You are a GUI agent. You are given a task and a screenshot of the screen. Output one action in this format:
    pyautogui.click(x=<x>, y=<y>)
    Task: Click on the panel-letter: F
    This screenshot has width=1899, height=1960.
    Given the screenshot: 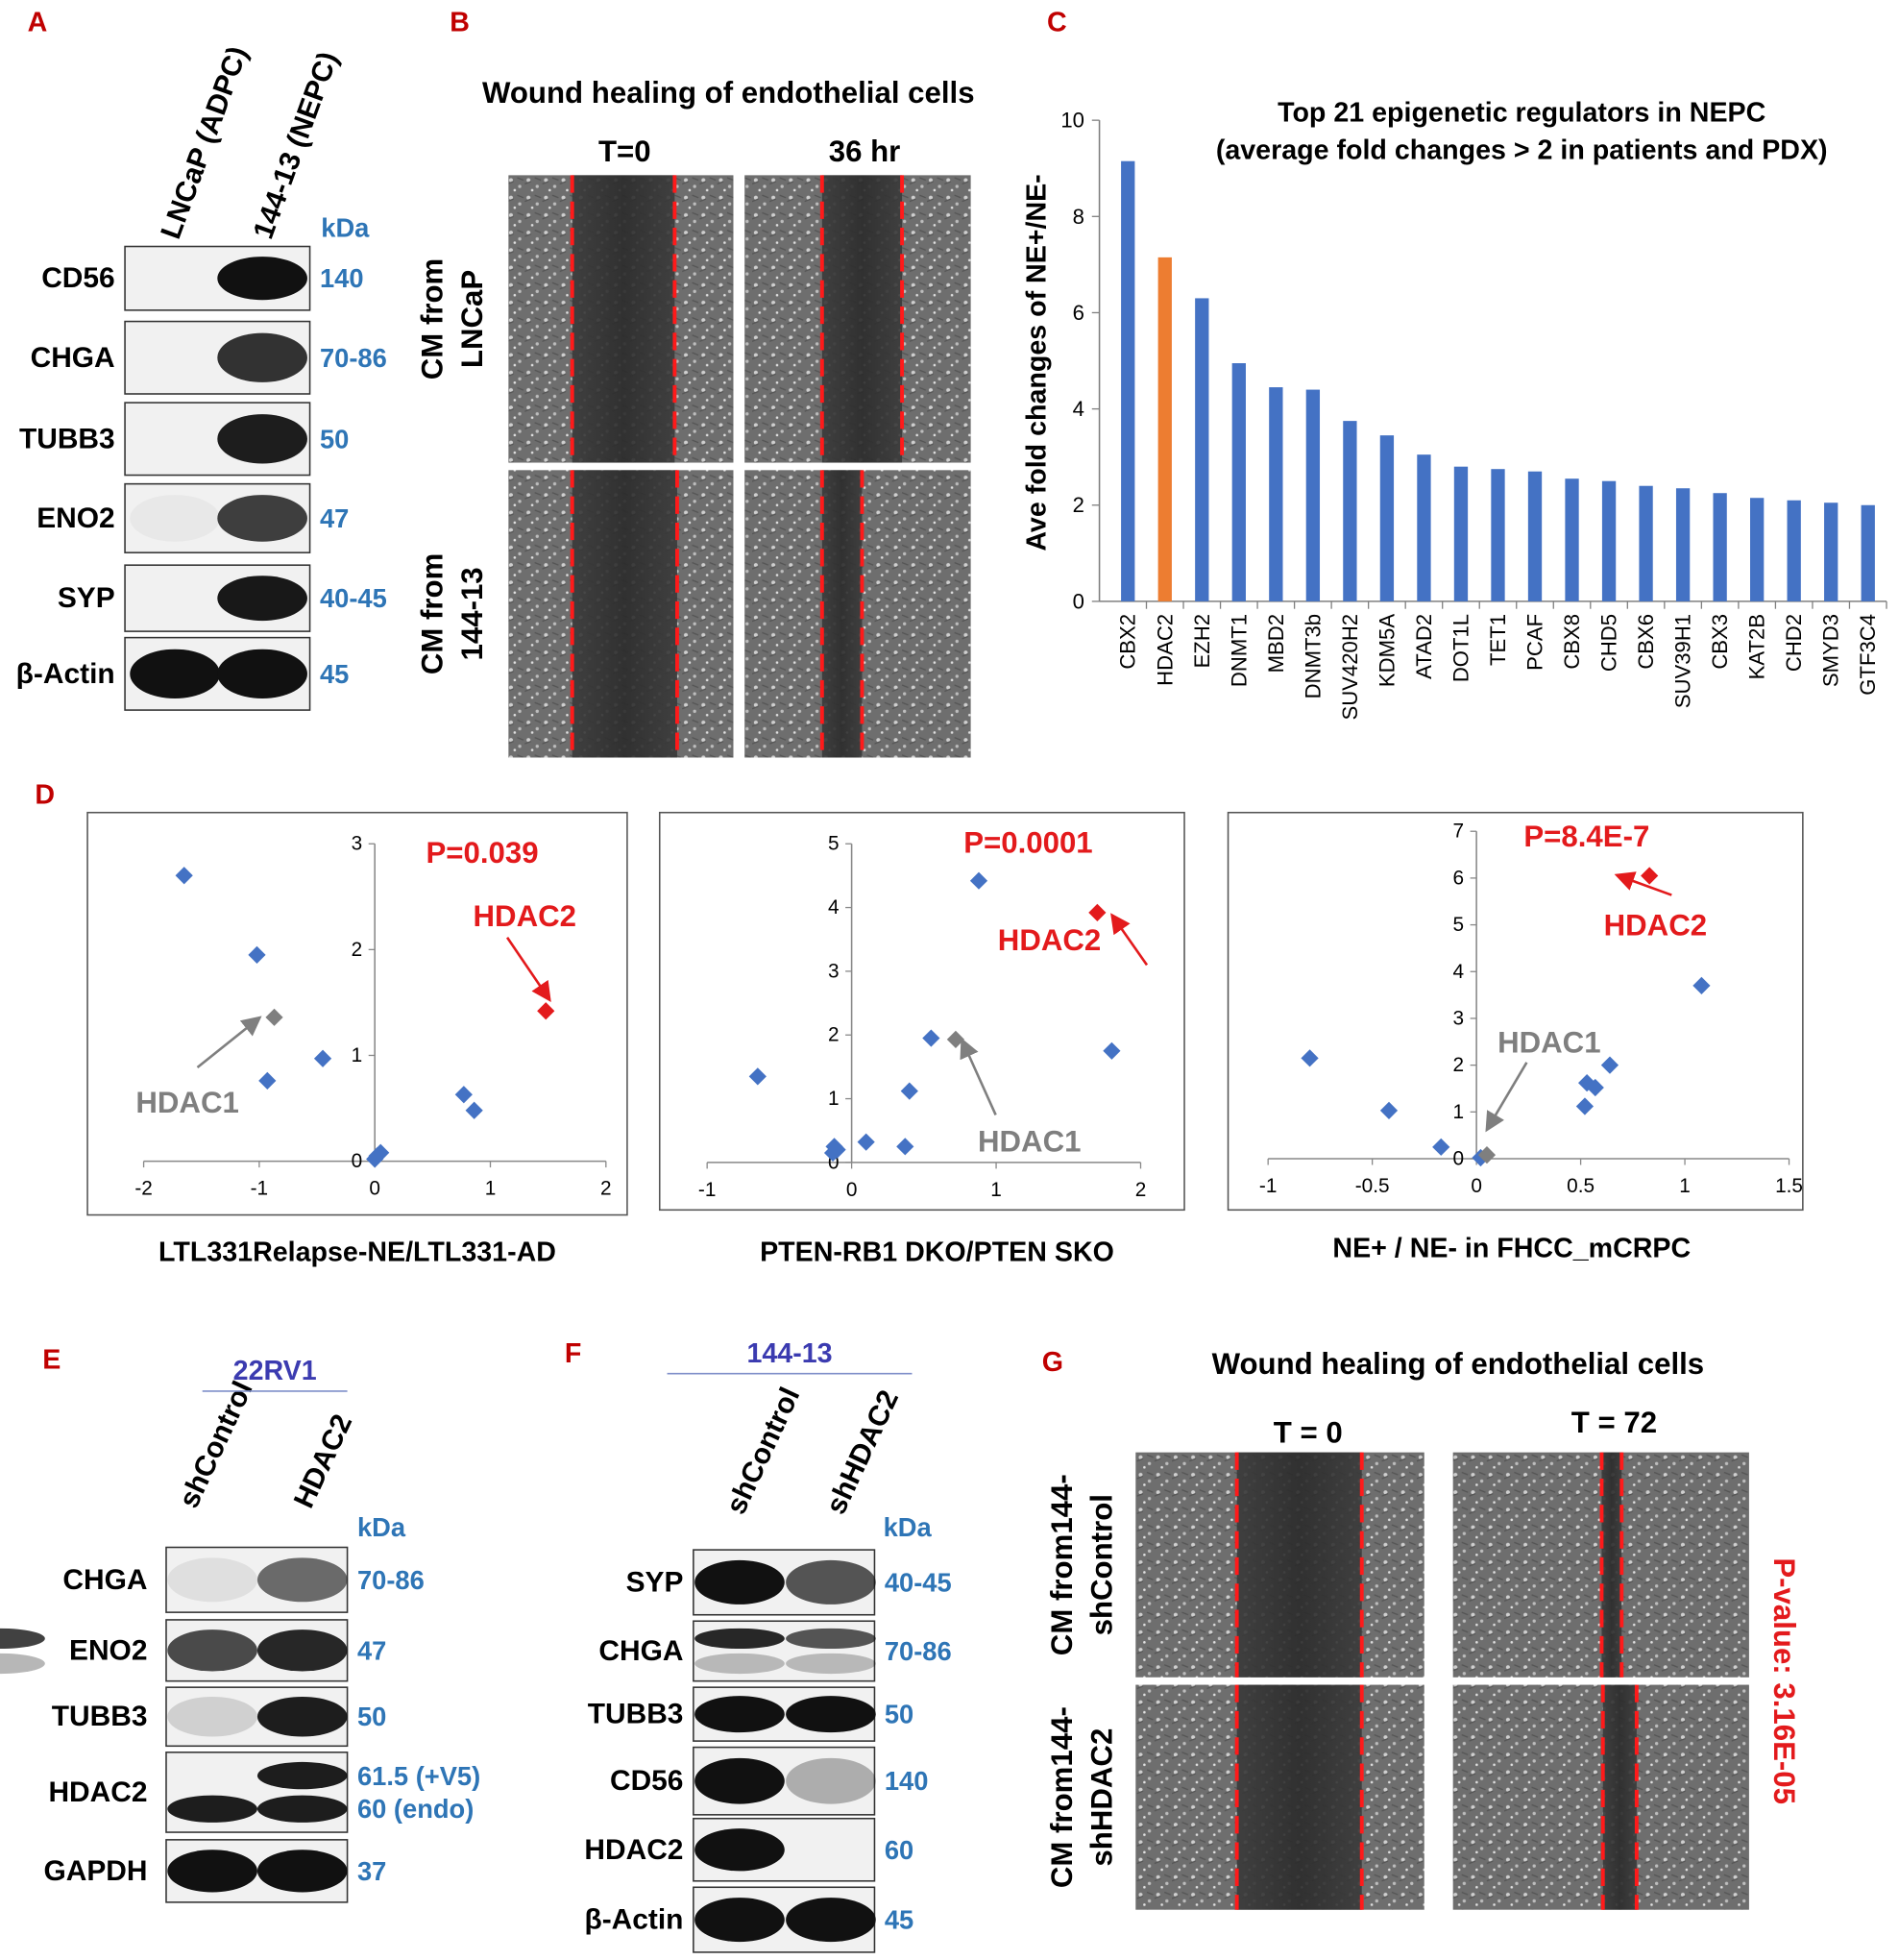 What is the action you would take?
    pyautogui.click(x=573, y=1354)
    